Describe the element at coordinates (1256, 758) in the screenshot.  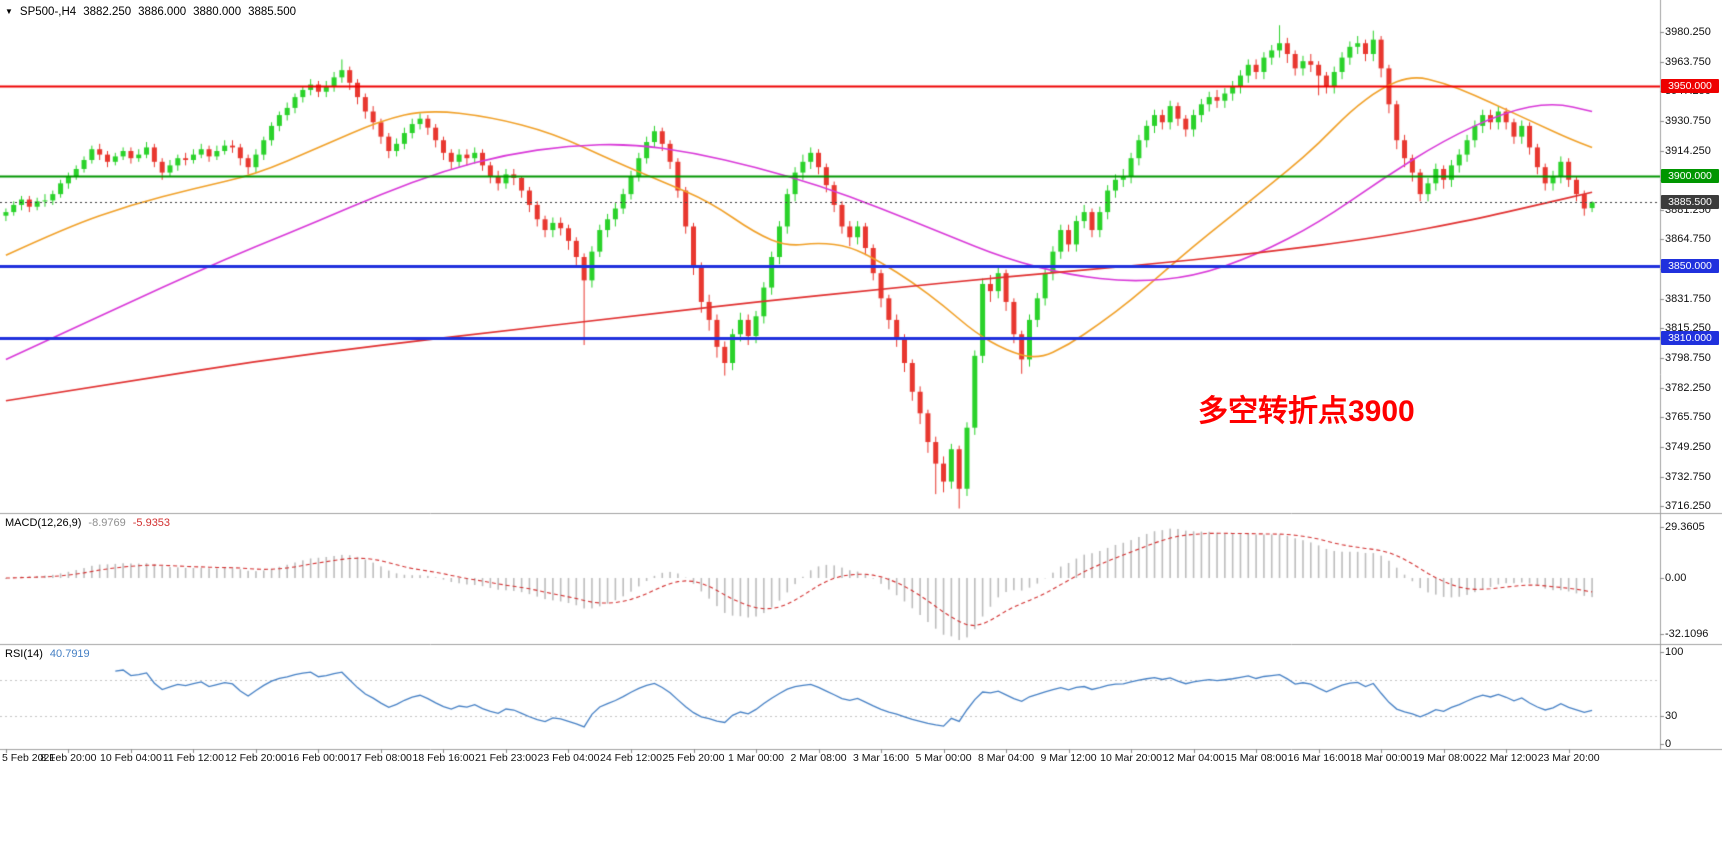
I see `time-axis-label: 15 Mar 08:00` at that location.